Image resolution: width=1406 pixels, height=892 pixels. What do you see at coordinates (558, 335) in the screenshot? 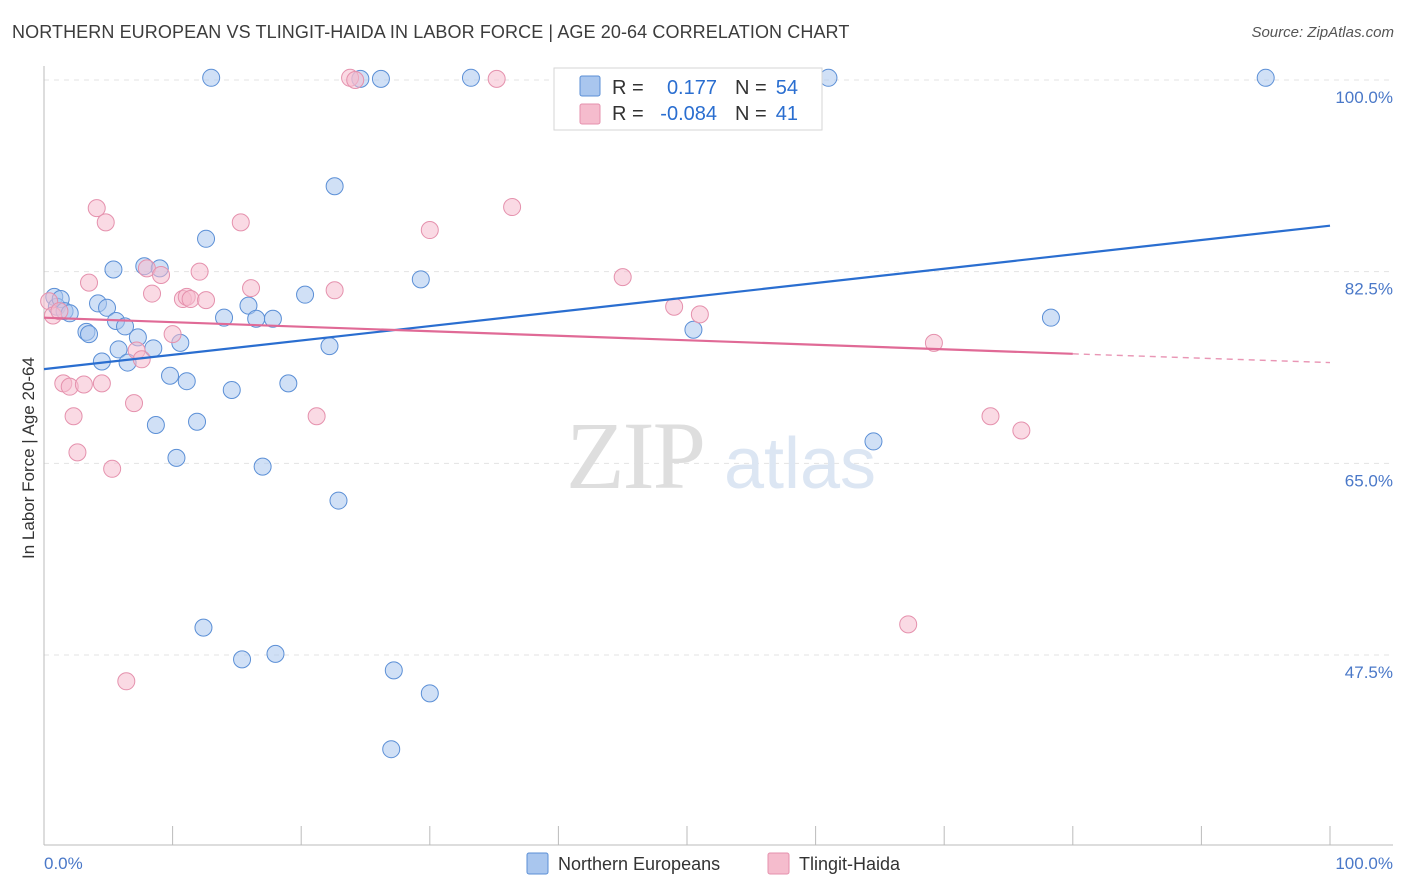
I see `tlingit-haida-trend-line` at bounding box center [558, 335].